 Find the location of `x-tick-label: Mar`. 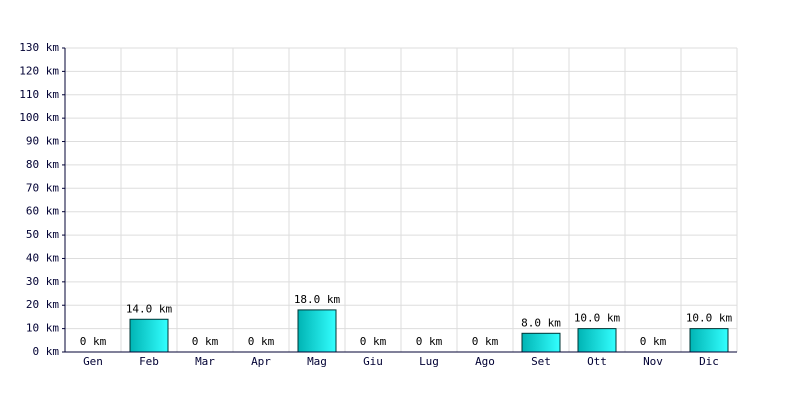

x-tick-label: Mar is located at coordinates (205, 361).